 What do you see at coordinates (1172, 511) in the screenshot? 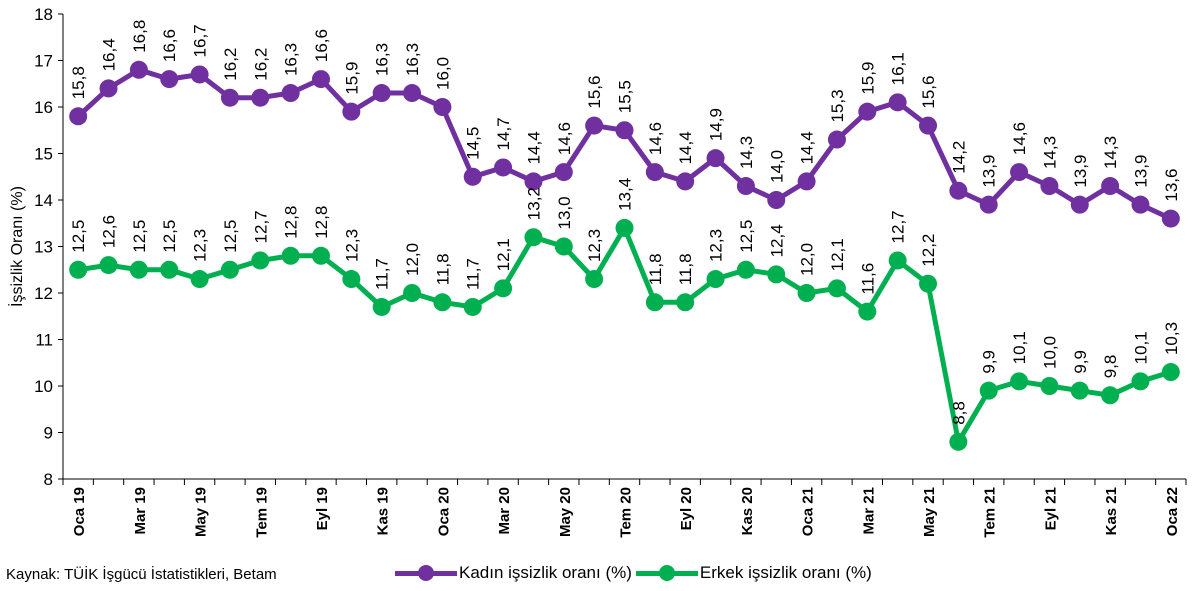
I see `x-tick-label: Oca 22` at bounding box center [1172, 511].